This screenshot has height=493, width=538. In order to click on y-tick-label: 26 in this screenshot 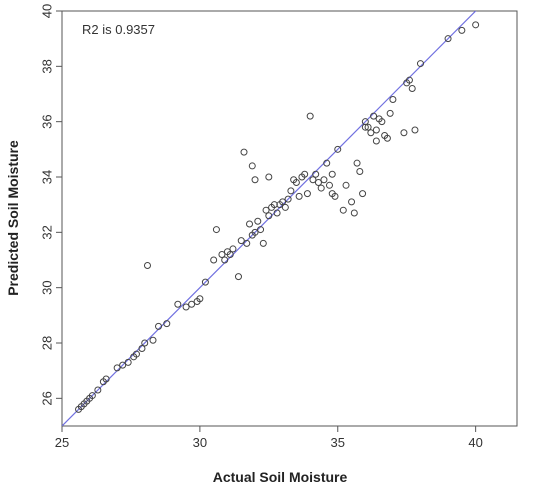, I will do `click(46, 398)`.